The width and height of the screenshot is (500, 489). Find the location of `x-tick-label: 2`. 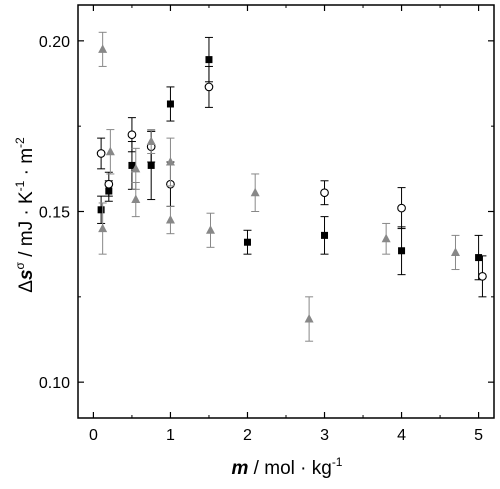

x-tick-label: 2 is located at coordinates (247, 435).